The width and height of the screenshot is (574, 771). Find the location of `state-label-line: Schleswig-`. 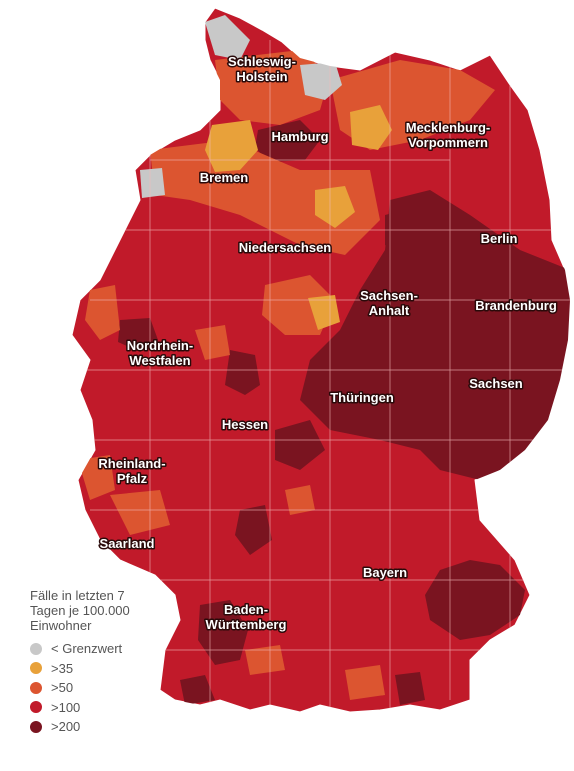

state-label-line: Schleswig- is located at coordinates (262, 61).